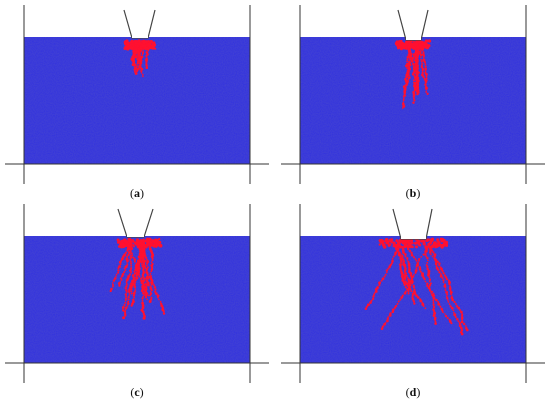 Image resolution: width=550 pixels, height=403 pixels. What do you see at coordinates (413, 392) in the screenshot?
I see `panel-caption: (d)` at bounding box center [413, 392].